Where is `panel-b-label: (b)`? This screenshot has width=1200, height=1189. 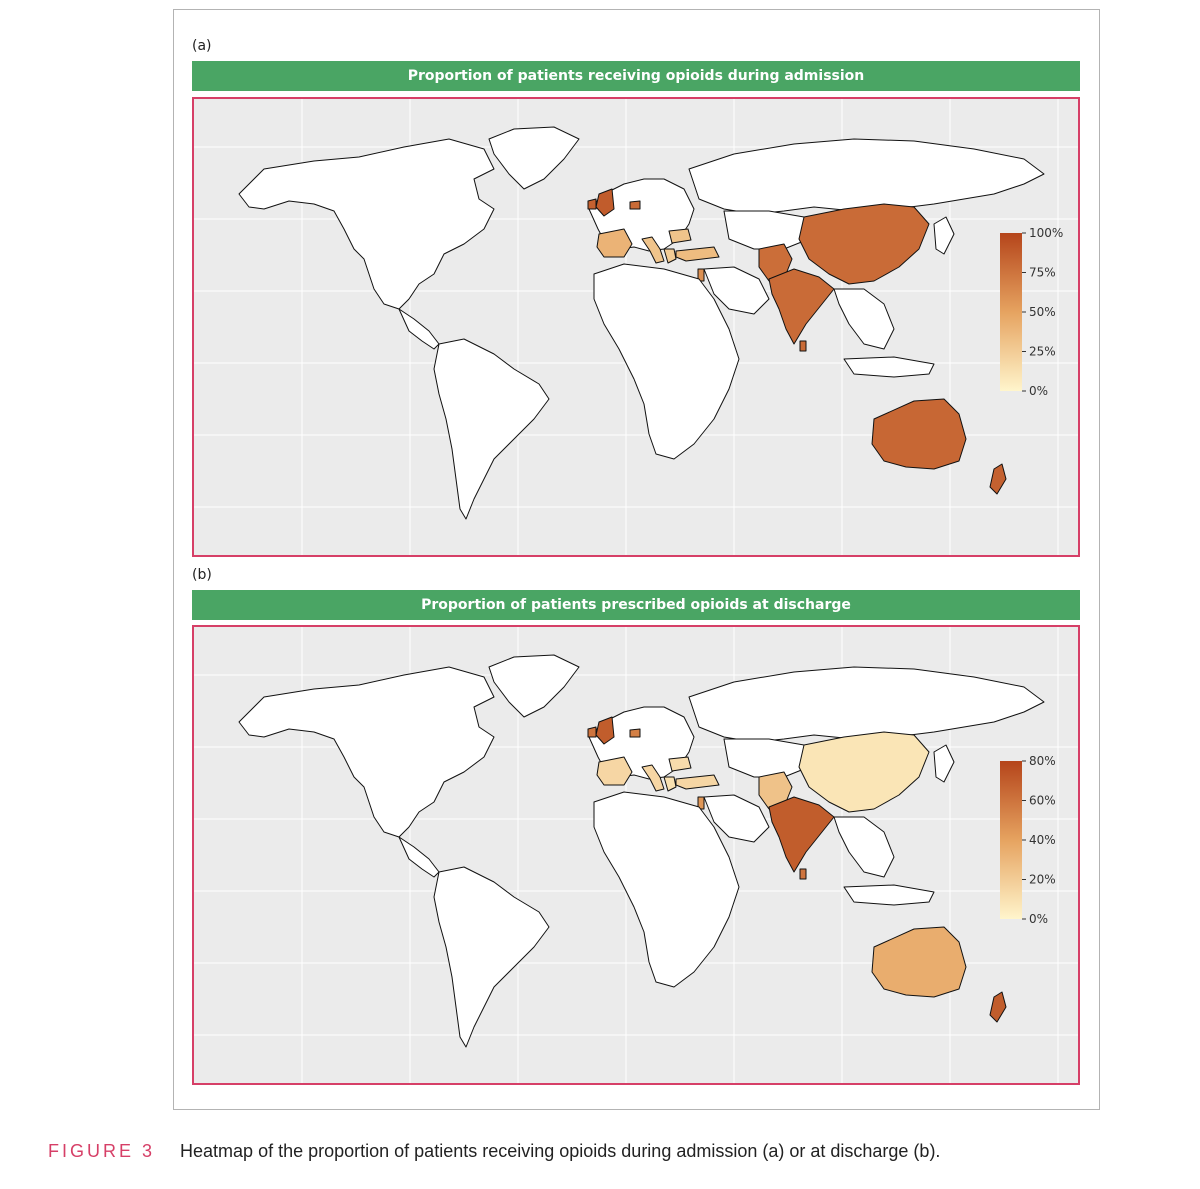
panel-b-label: (b) is located at coordinates (202, 575).